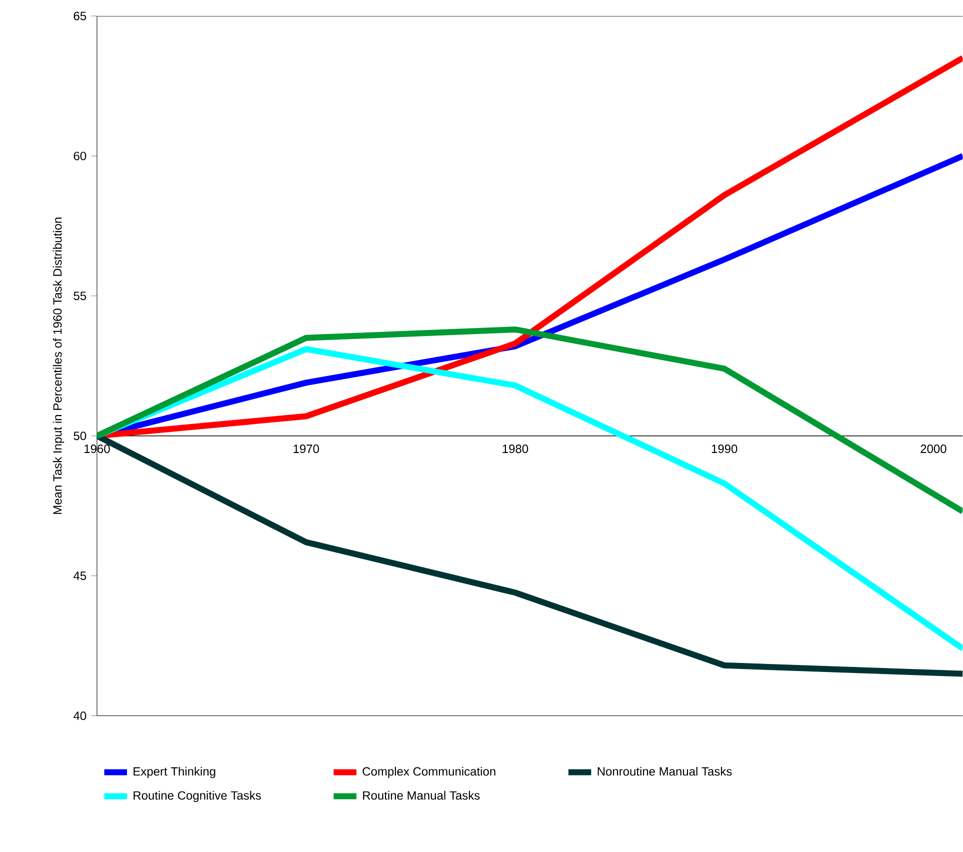 This screenshot has height=852, width=963. What do you see at coordinates (933, 449) in the screenshot?
I see `x-tick-label: 2000` at bounding box center [933, 449].